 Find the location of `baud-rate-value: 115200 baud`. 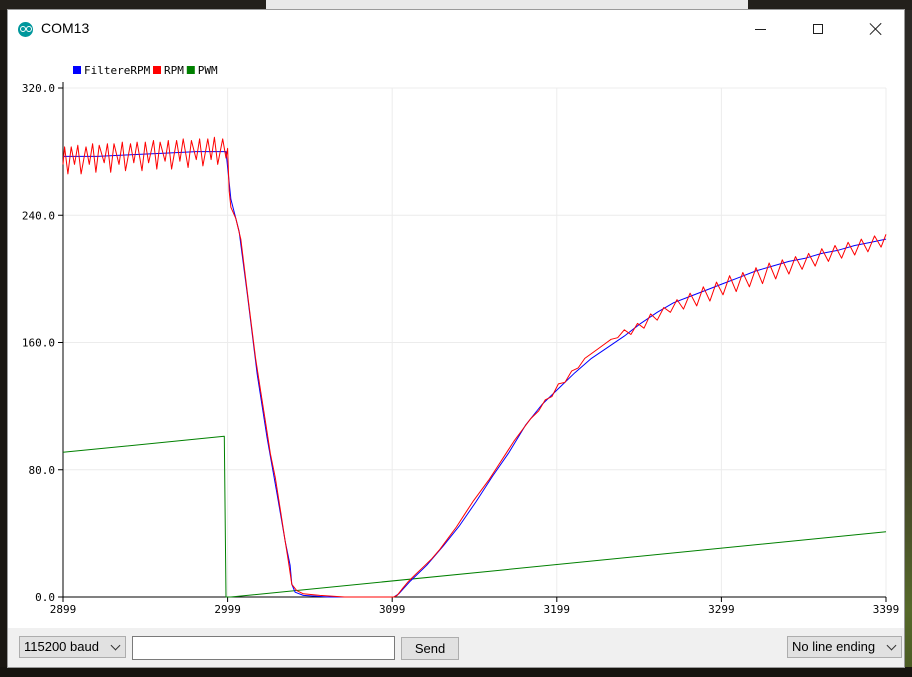

baud-rate-value: 115200 baud is located at coordinates (61, 646).